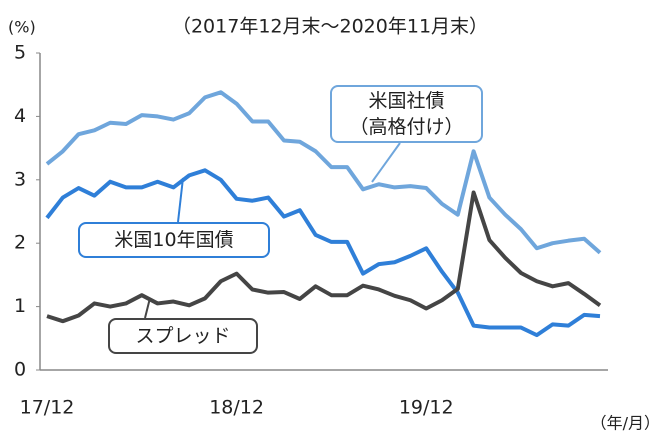 This screenshot has height=436, width=665. I want to click on x-tick-label: 18/12, so click(236, 408).